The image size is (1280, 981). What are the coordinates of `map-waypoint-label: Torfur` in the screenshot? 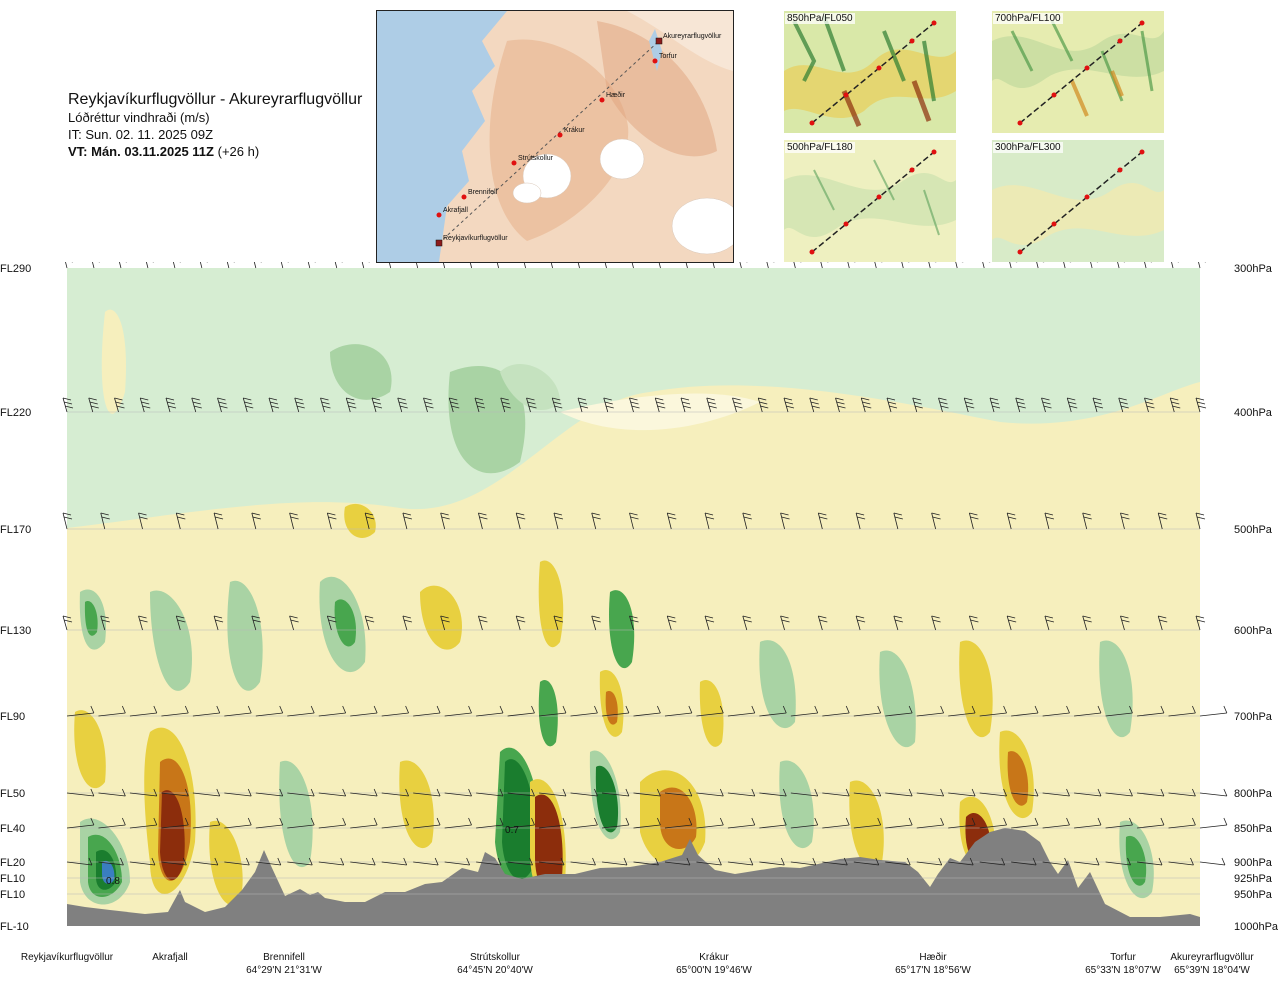 It's located at (668, 56).